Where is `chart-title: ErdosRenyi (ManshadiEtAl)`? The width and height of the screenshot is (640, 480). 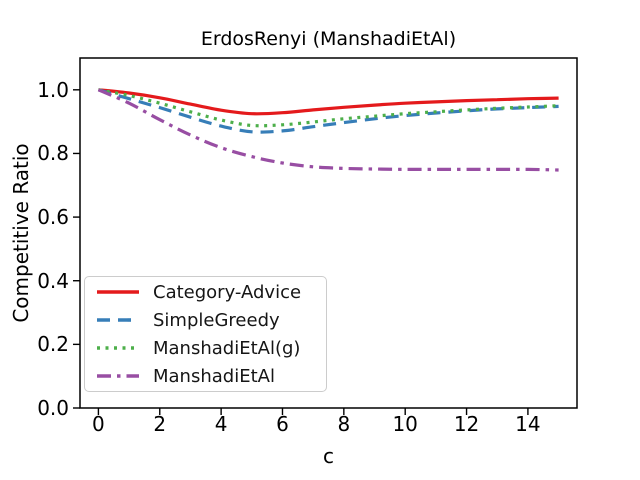 chart-title: ErdosRenyi (ManshadiEtAl) is located at coordinates (328, 39).